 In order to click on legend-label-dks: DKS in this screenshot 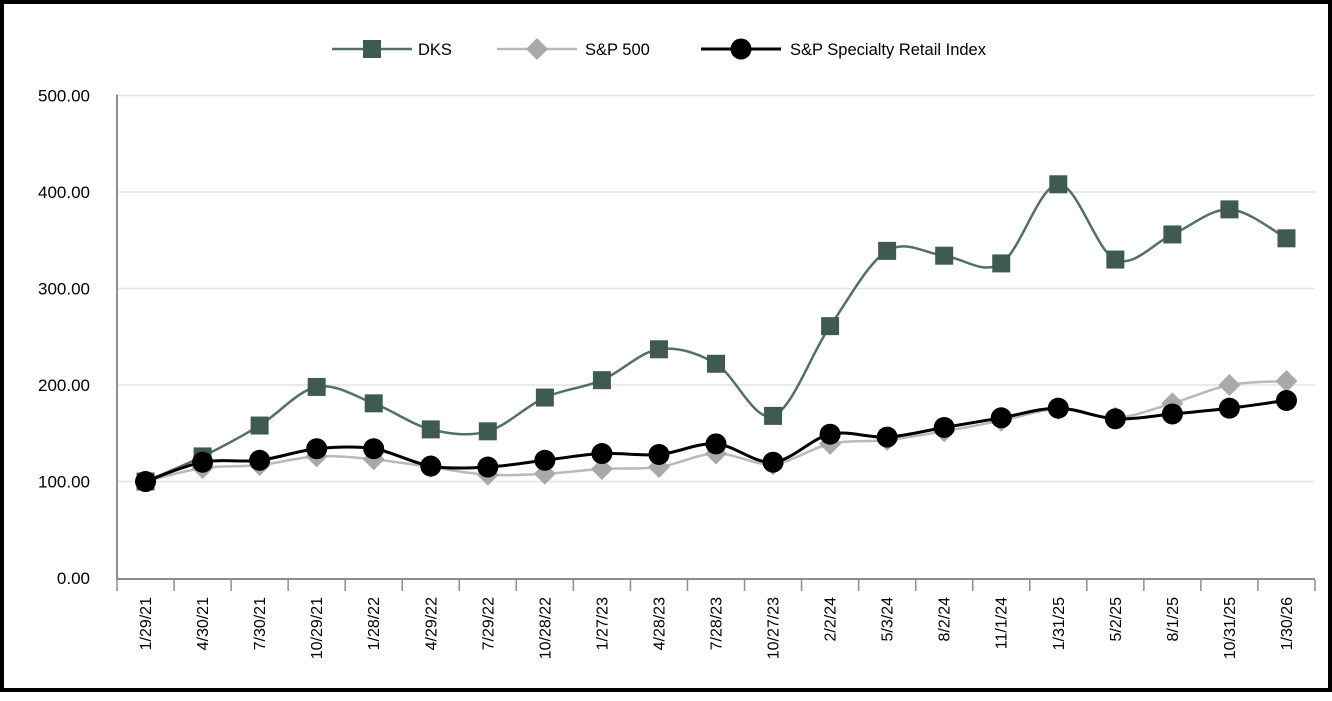, I will do `click(435, 50)`.